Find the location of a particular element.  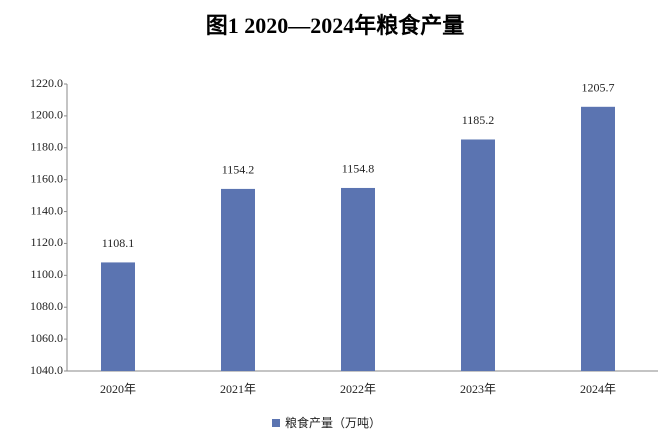

legend-label: 粮食产量（万吨） is located at coordinates (333, 422).